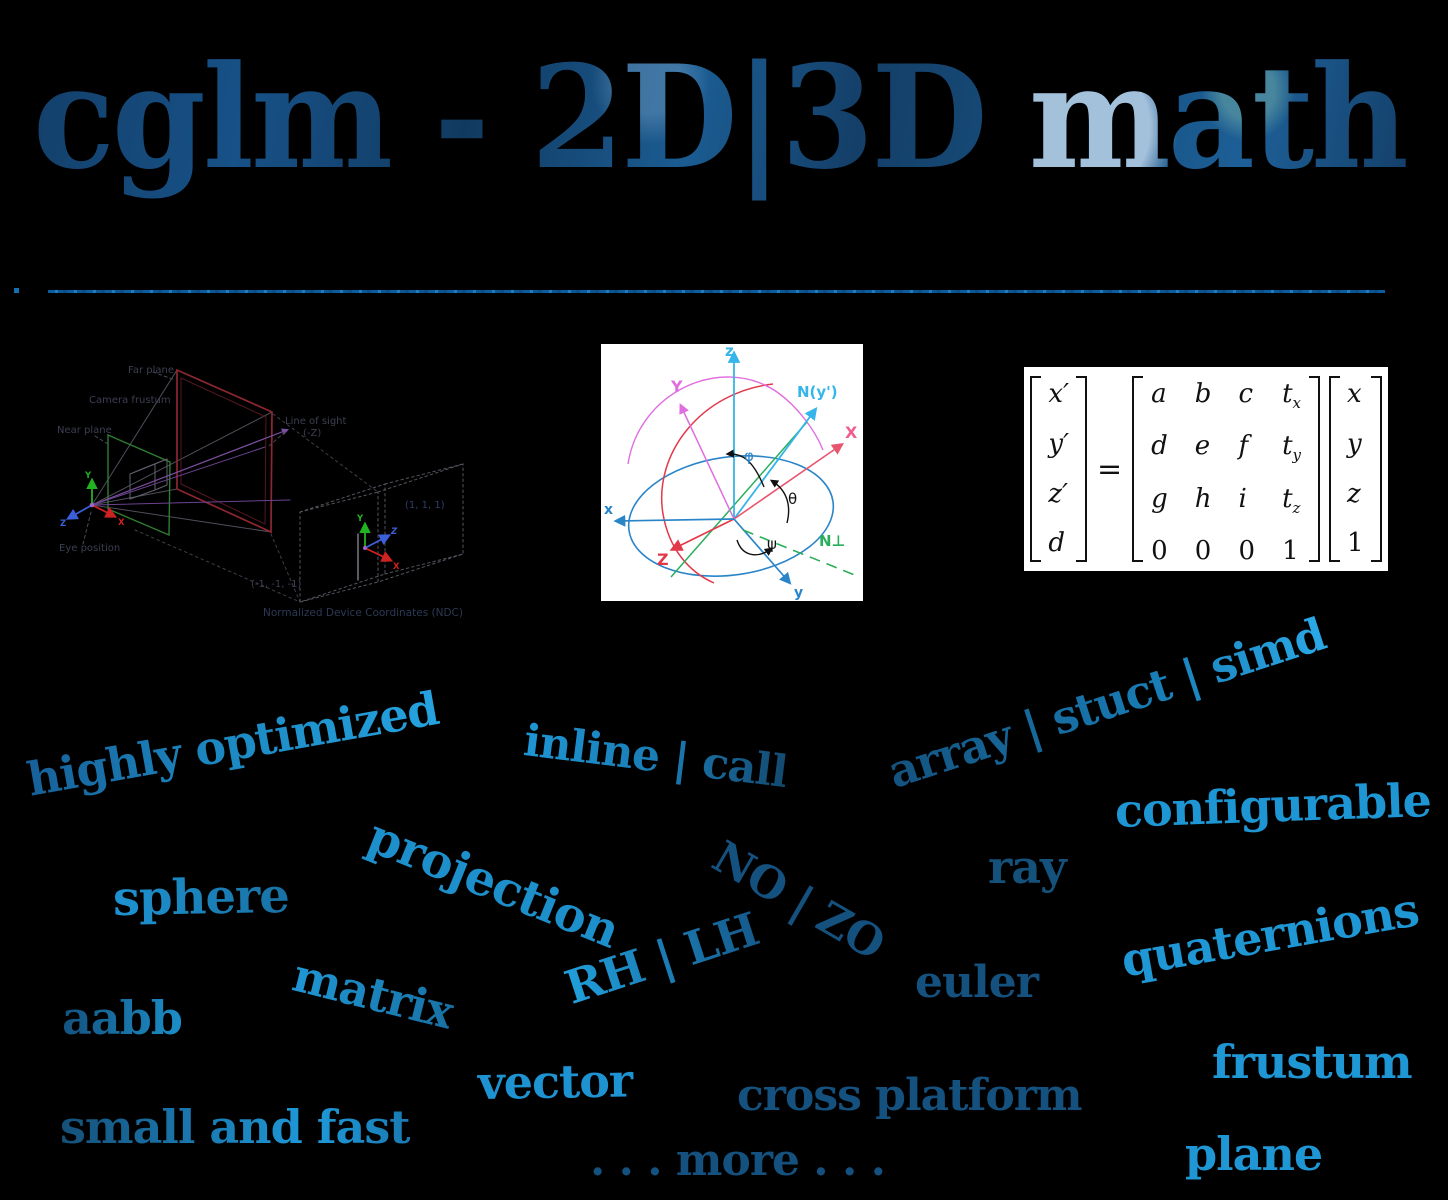  Describe the element at coordinates (851, 432) in the screenshot. I see `x-body-label: X` at that location.